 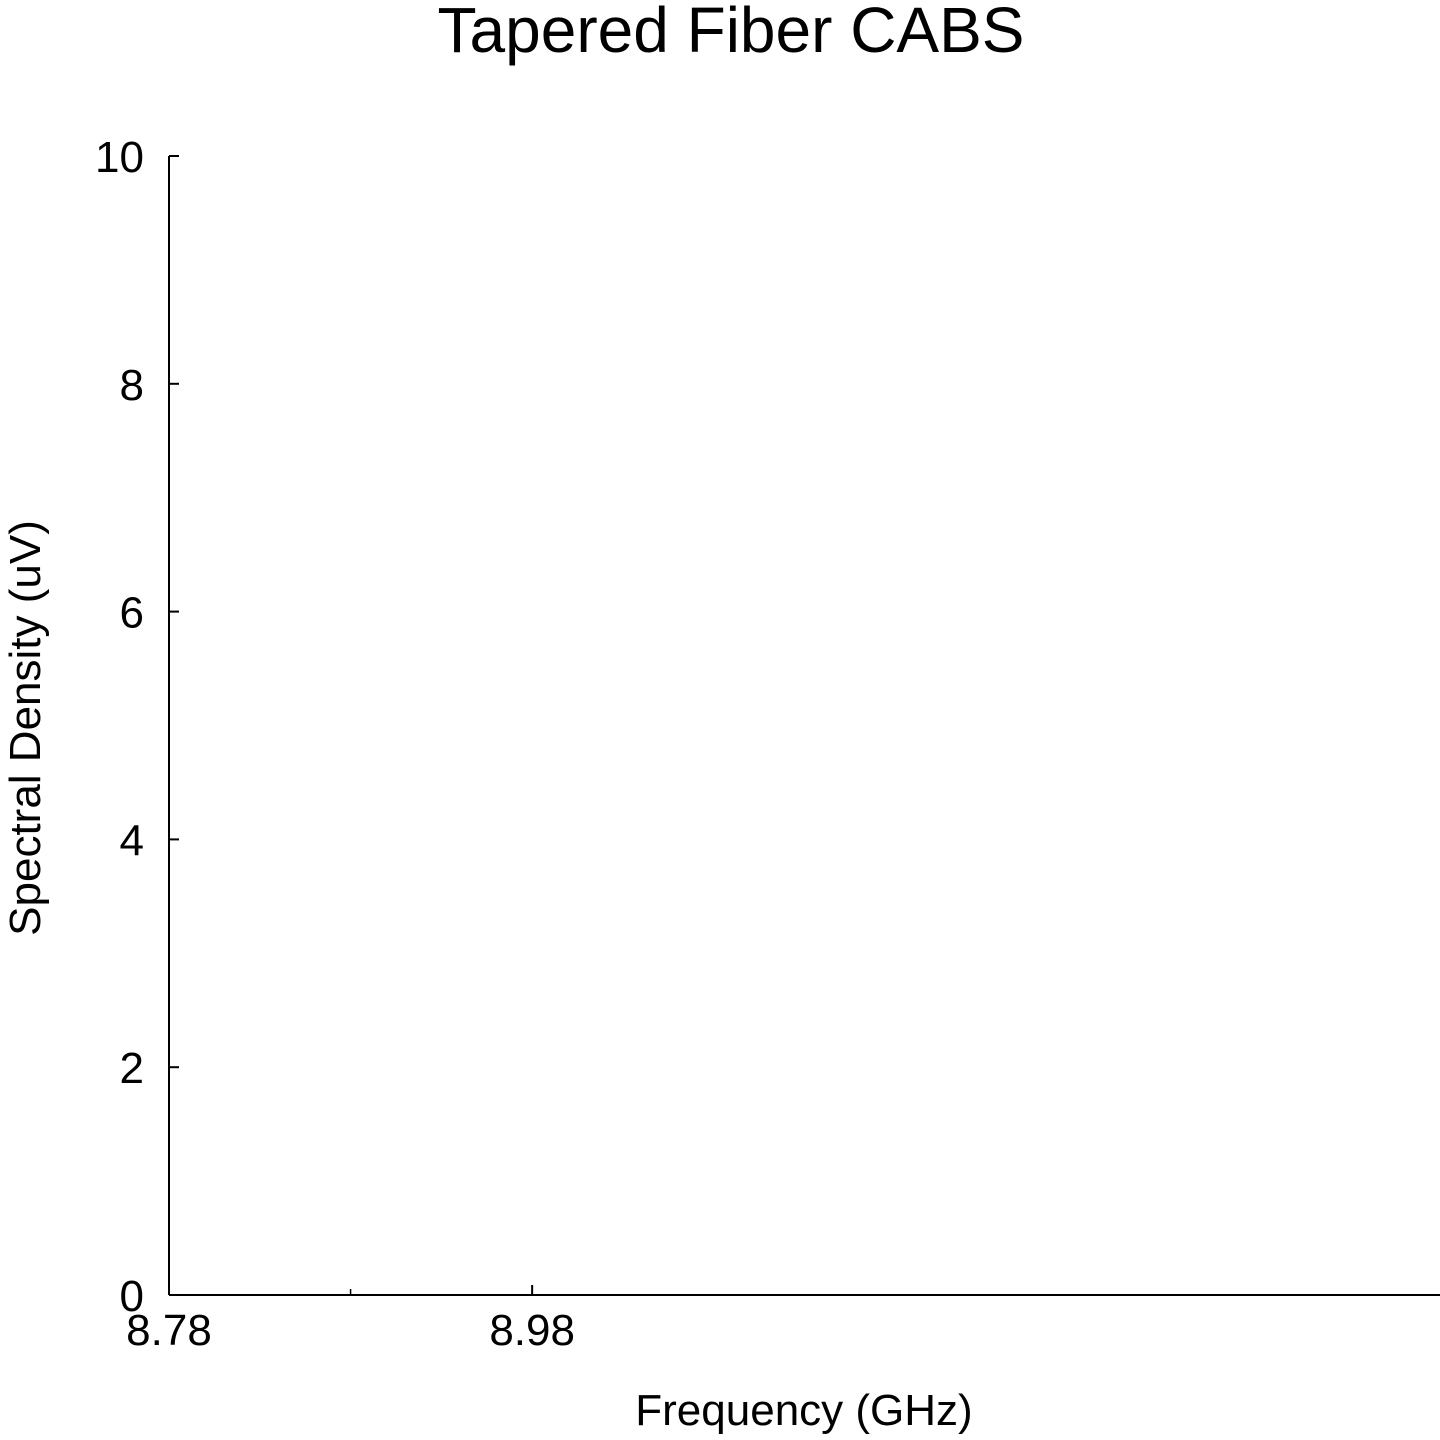 I want to click on y-tick-label: 2, so click(x=132, y=1068).